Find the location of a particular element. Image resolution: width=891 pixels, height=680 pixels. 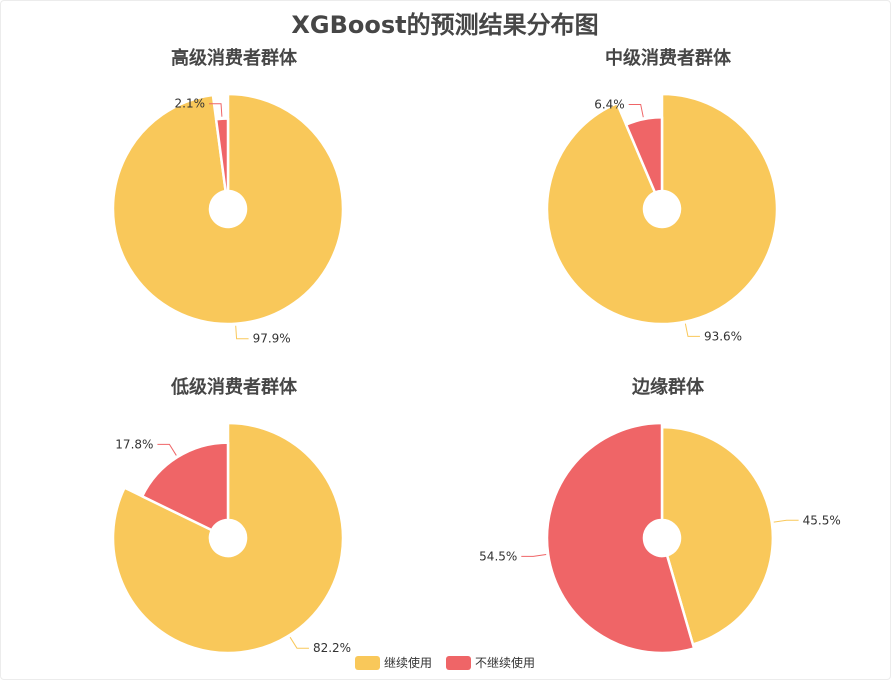

pie-title-mid: 中级消费者群体 is located at coordinates (668, 58).